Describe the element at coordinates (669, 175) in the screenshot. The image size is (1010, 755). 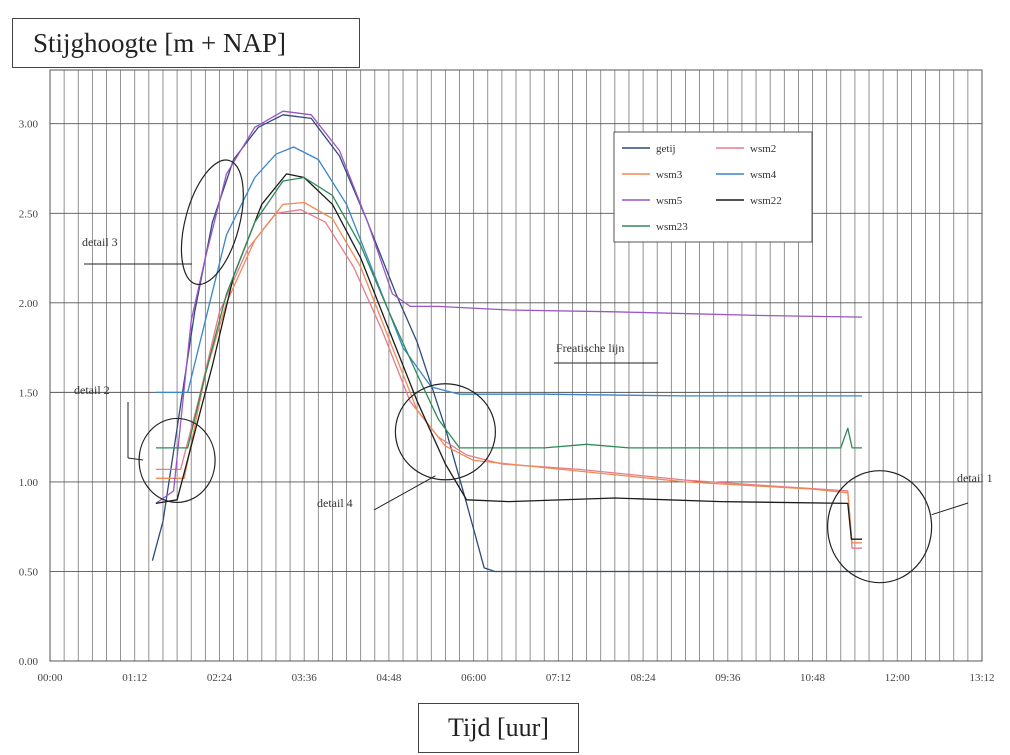
I see `legend-label-wsm3: wsm3` at that location.